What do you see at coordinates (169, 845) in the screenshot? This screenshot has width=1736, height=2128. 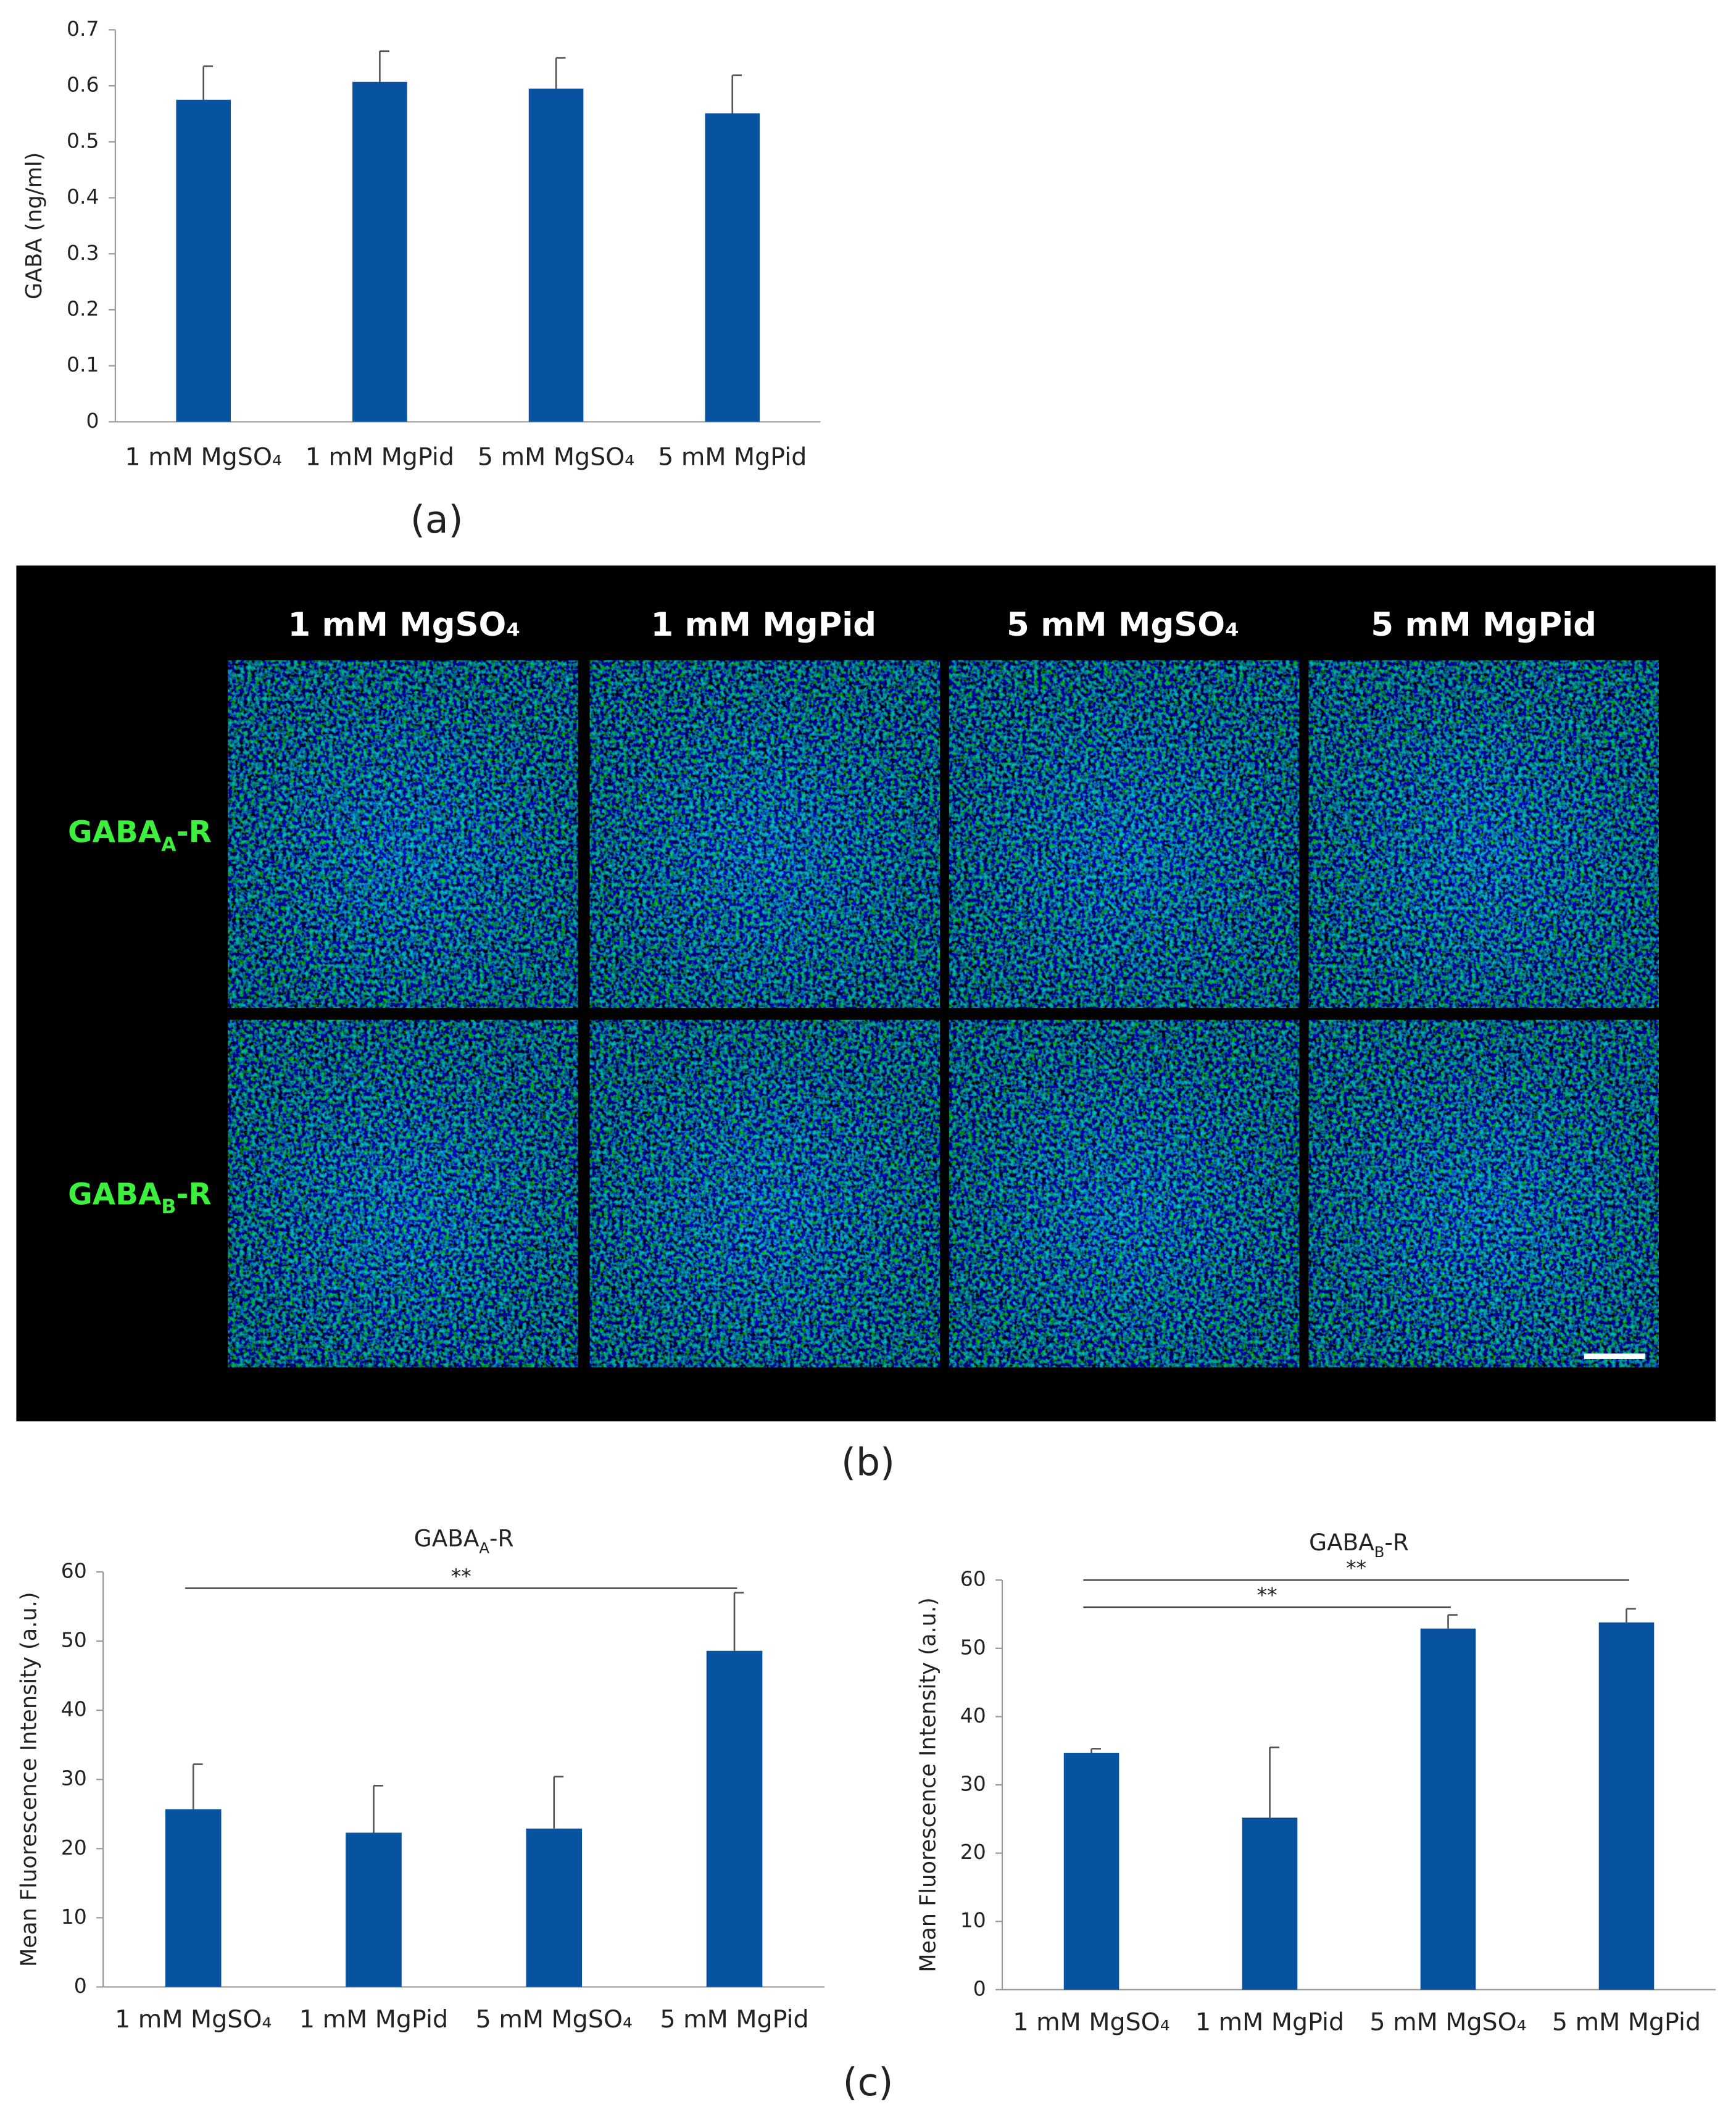 I see `row-label-part: A` at bounding box center [169, 845].